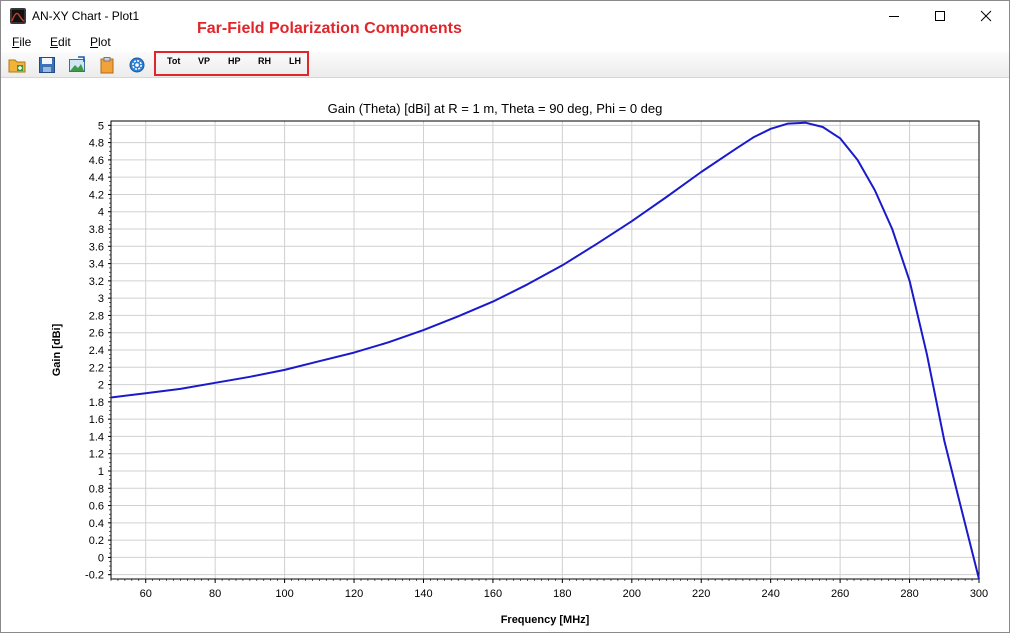  I want to click on save-icon, so click(47, 65).